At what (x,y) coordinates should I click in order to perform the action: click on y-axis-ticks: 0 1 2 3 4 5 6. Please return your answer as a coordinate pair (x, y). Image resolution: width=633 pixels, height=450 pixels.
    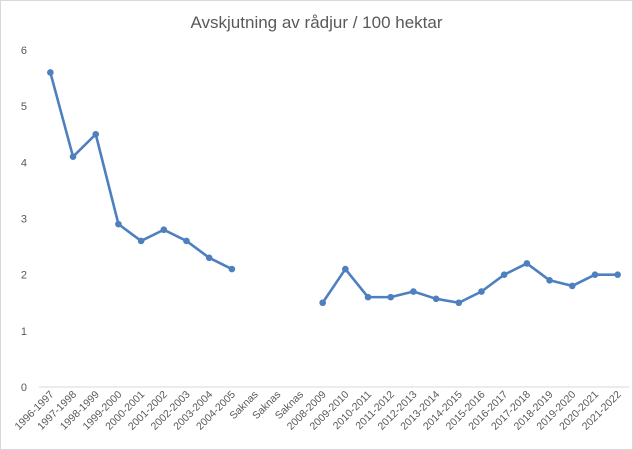
    Looking at the image, I should click on (24, 219).